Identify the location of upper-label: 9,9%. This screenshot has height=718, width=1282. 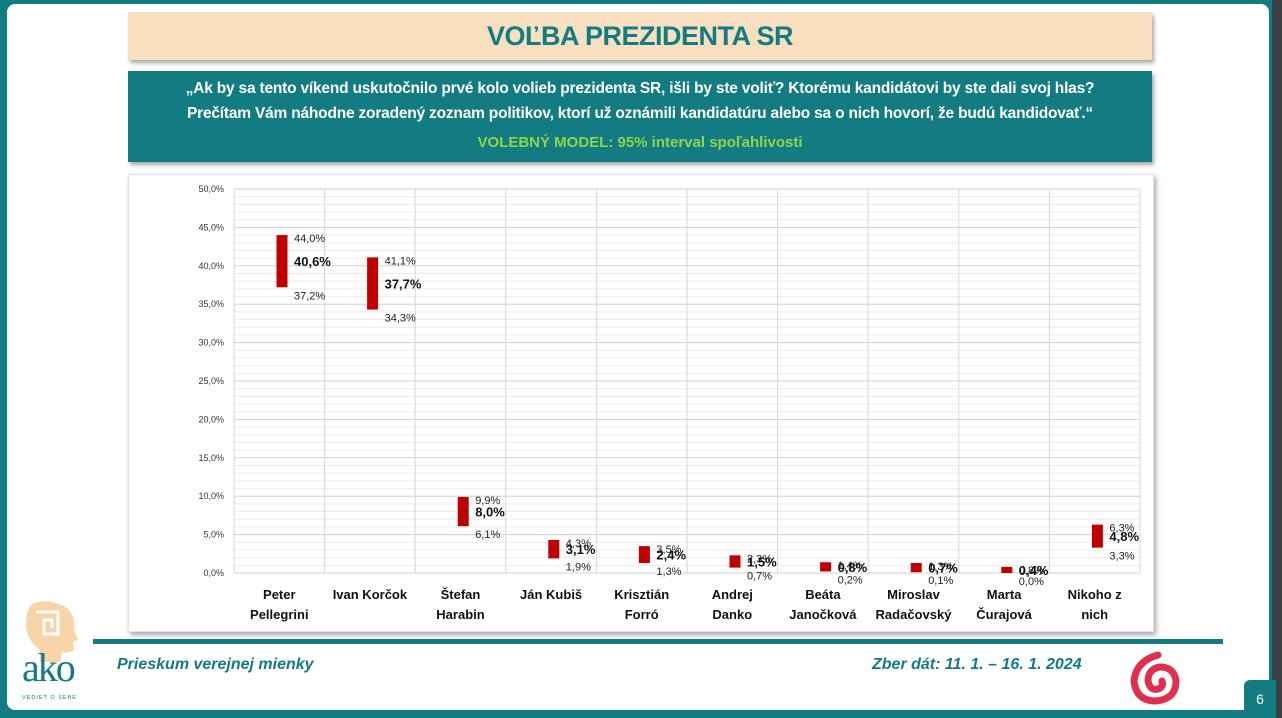
(487, 501).